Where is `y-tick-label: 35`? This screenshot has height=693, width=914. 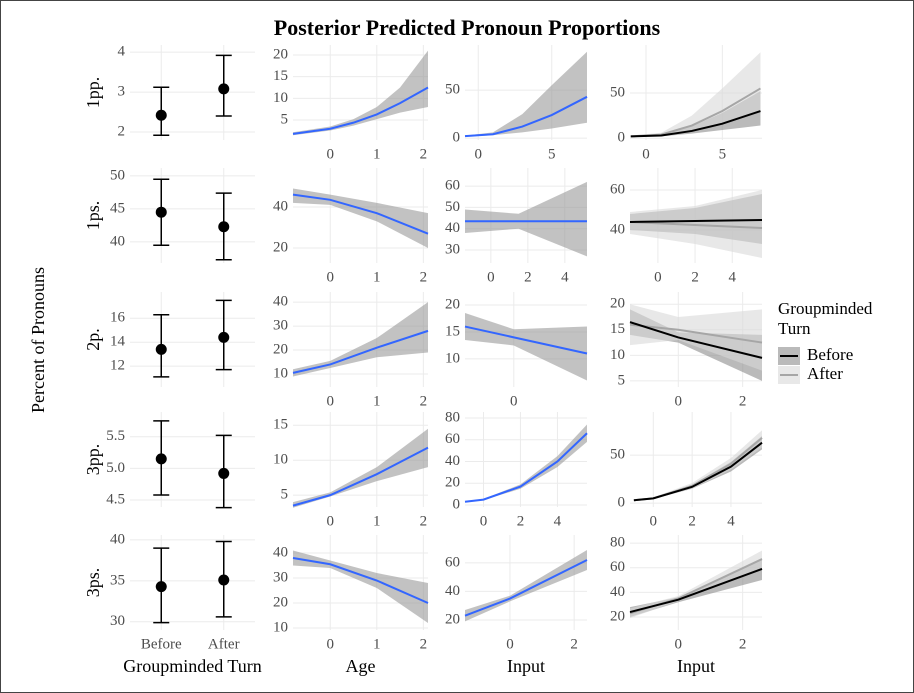 y-tick-label: 35 is located at coordinates (117, 580).